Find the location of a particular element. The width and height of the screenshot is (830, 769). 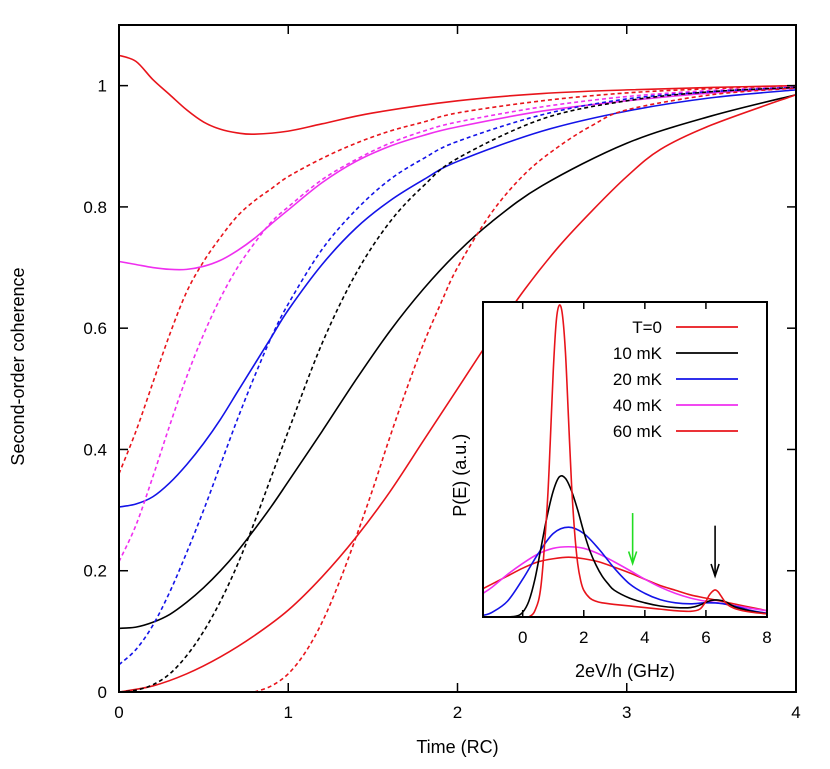

legend-label: 60 mK is located at coordinates (638, 431).